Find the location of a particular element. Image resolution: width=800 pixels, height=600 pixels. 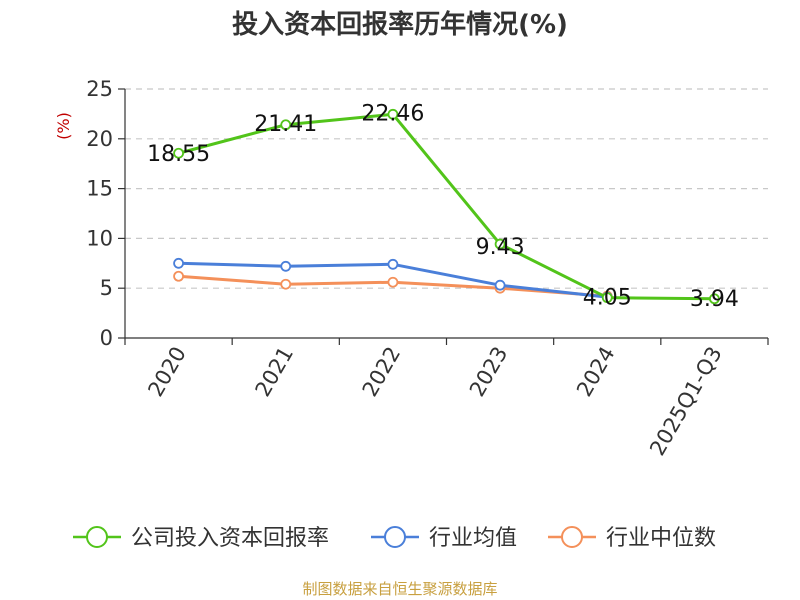

legend-item: 行业均值 is located at coordinates (444, 538).